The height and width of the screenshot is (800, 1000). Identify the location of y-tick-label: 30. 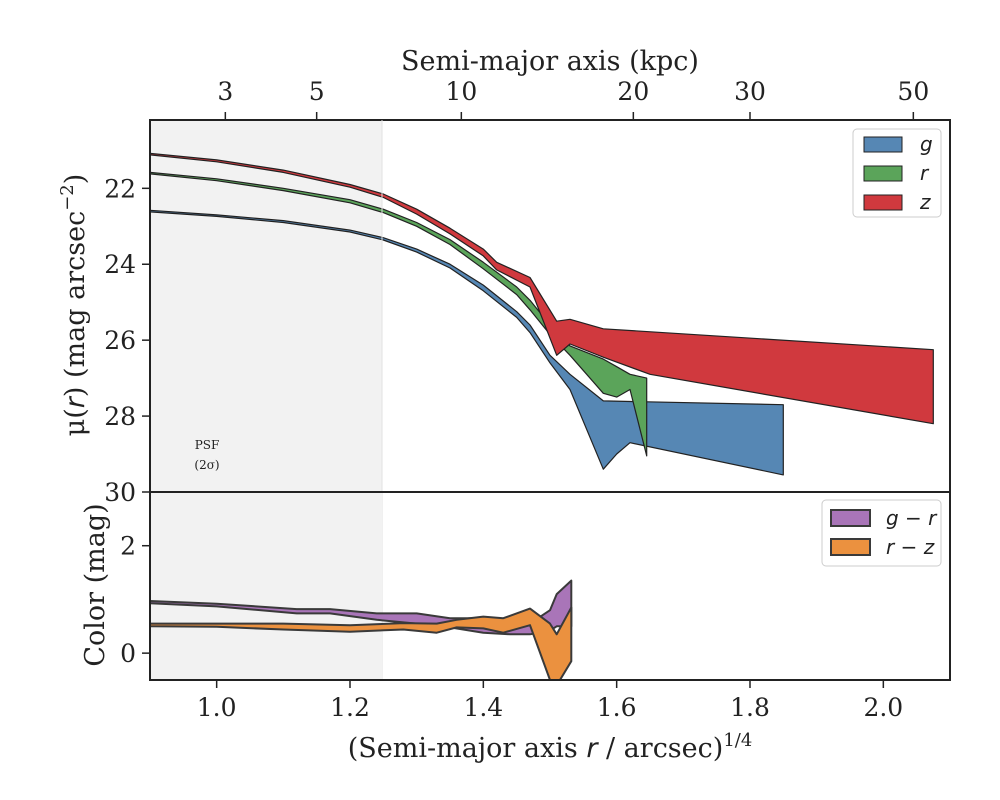
(120, 492).